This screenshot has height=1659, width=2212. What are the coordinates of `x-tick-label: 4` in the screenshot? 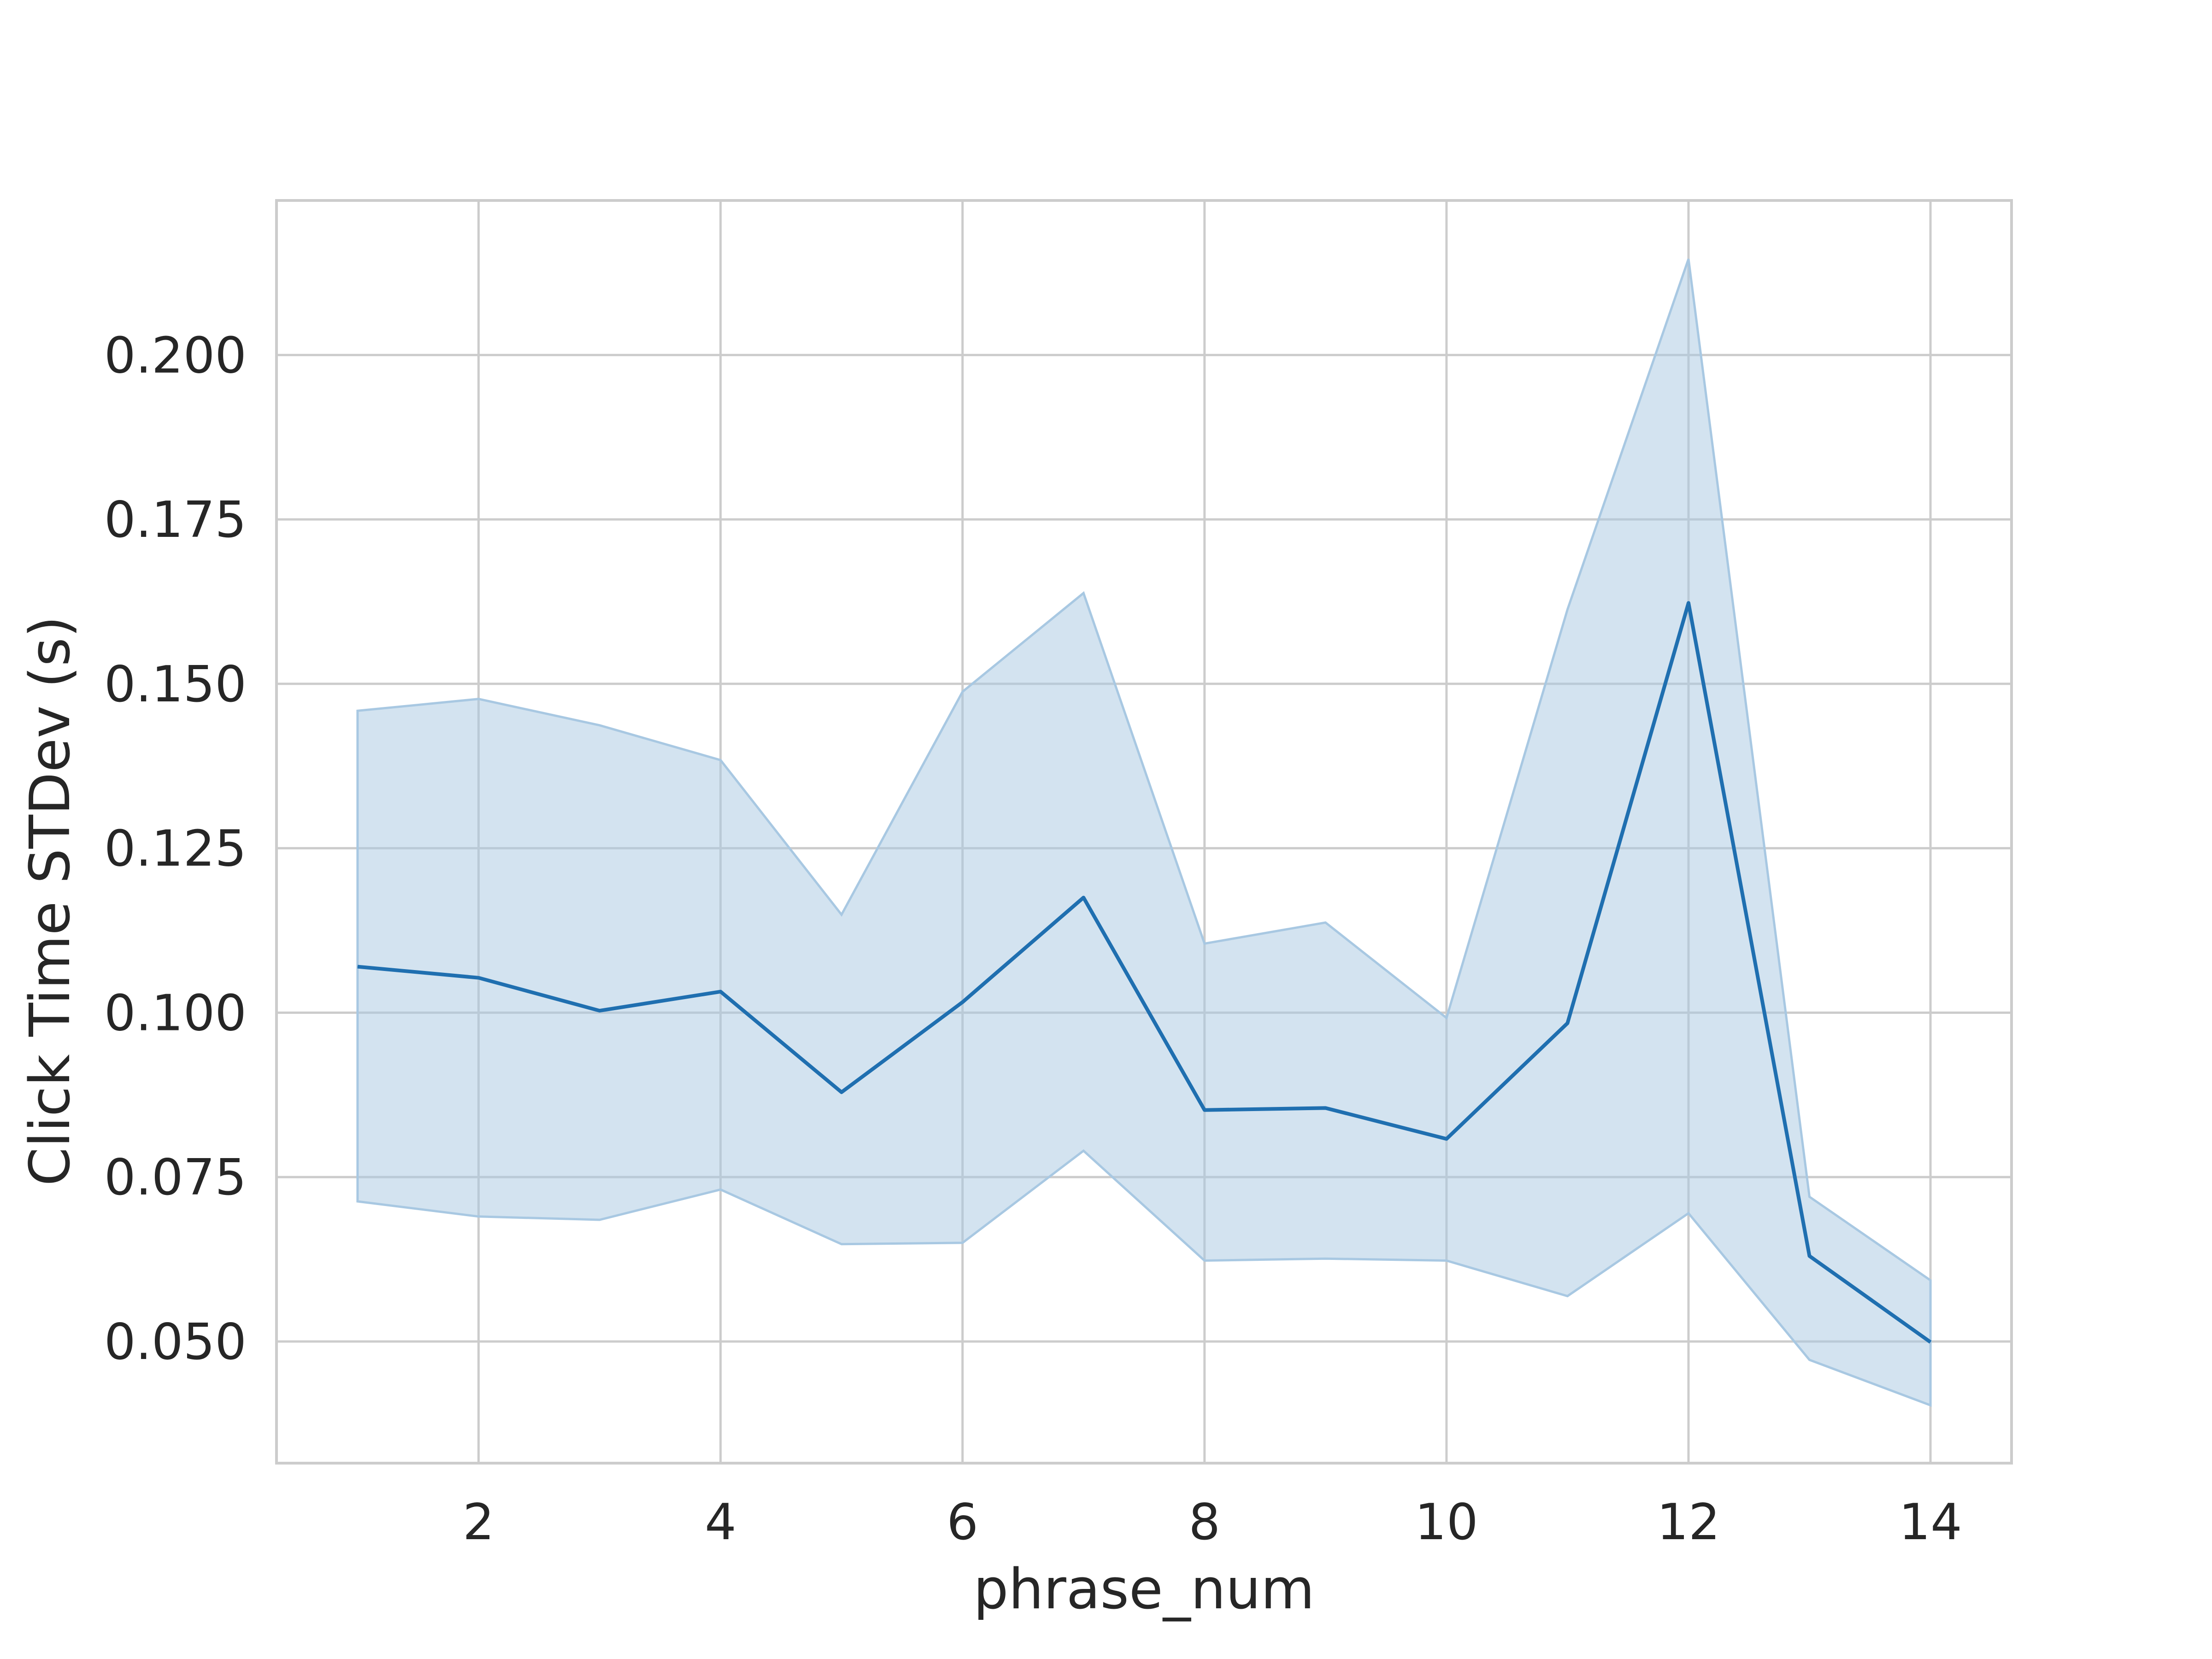 It's located at (720, 1522).